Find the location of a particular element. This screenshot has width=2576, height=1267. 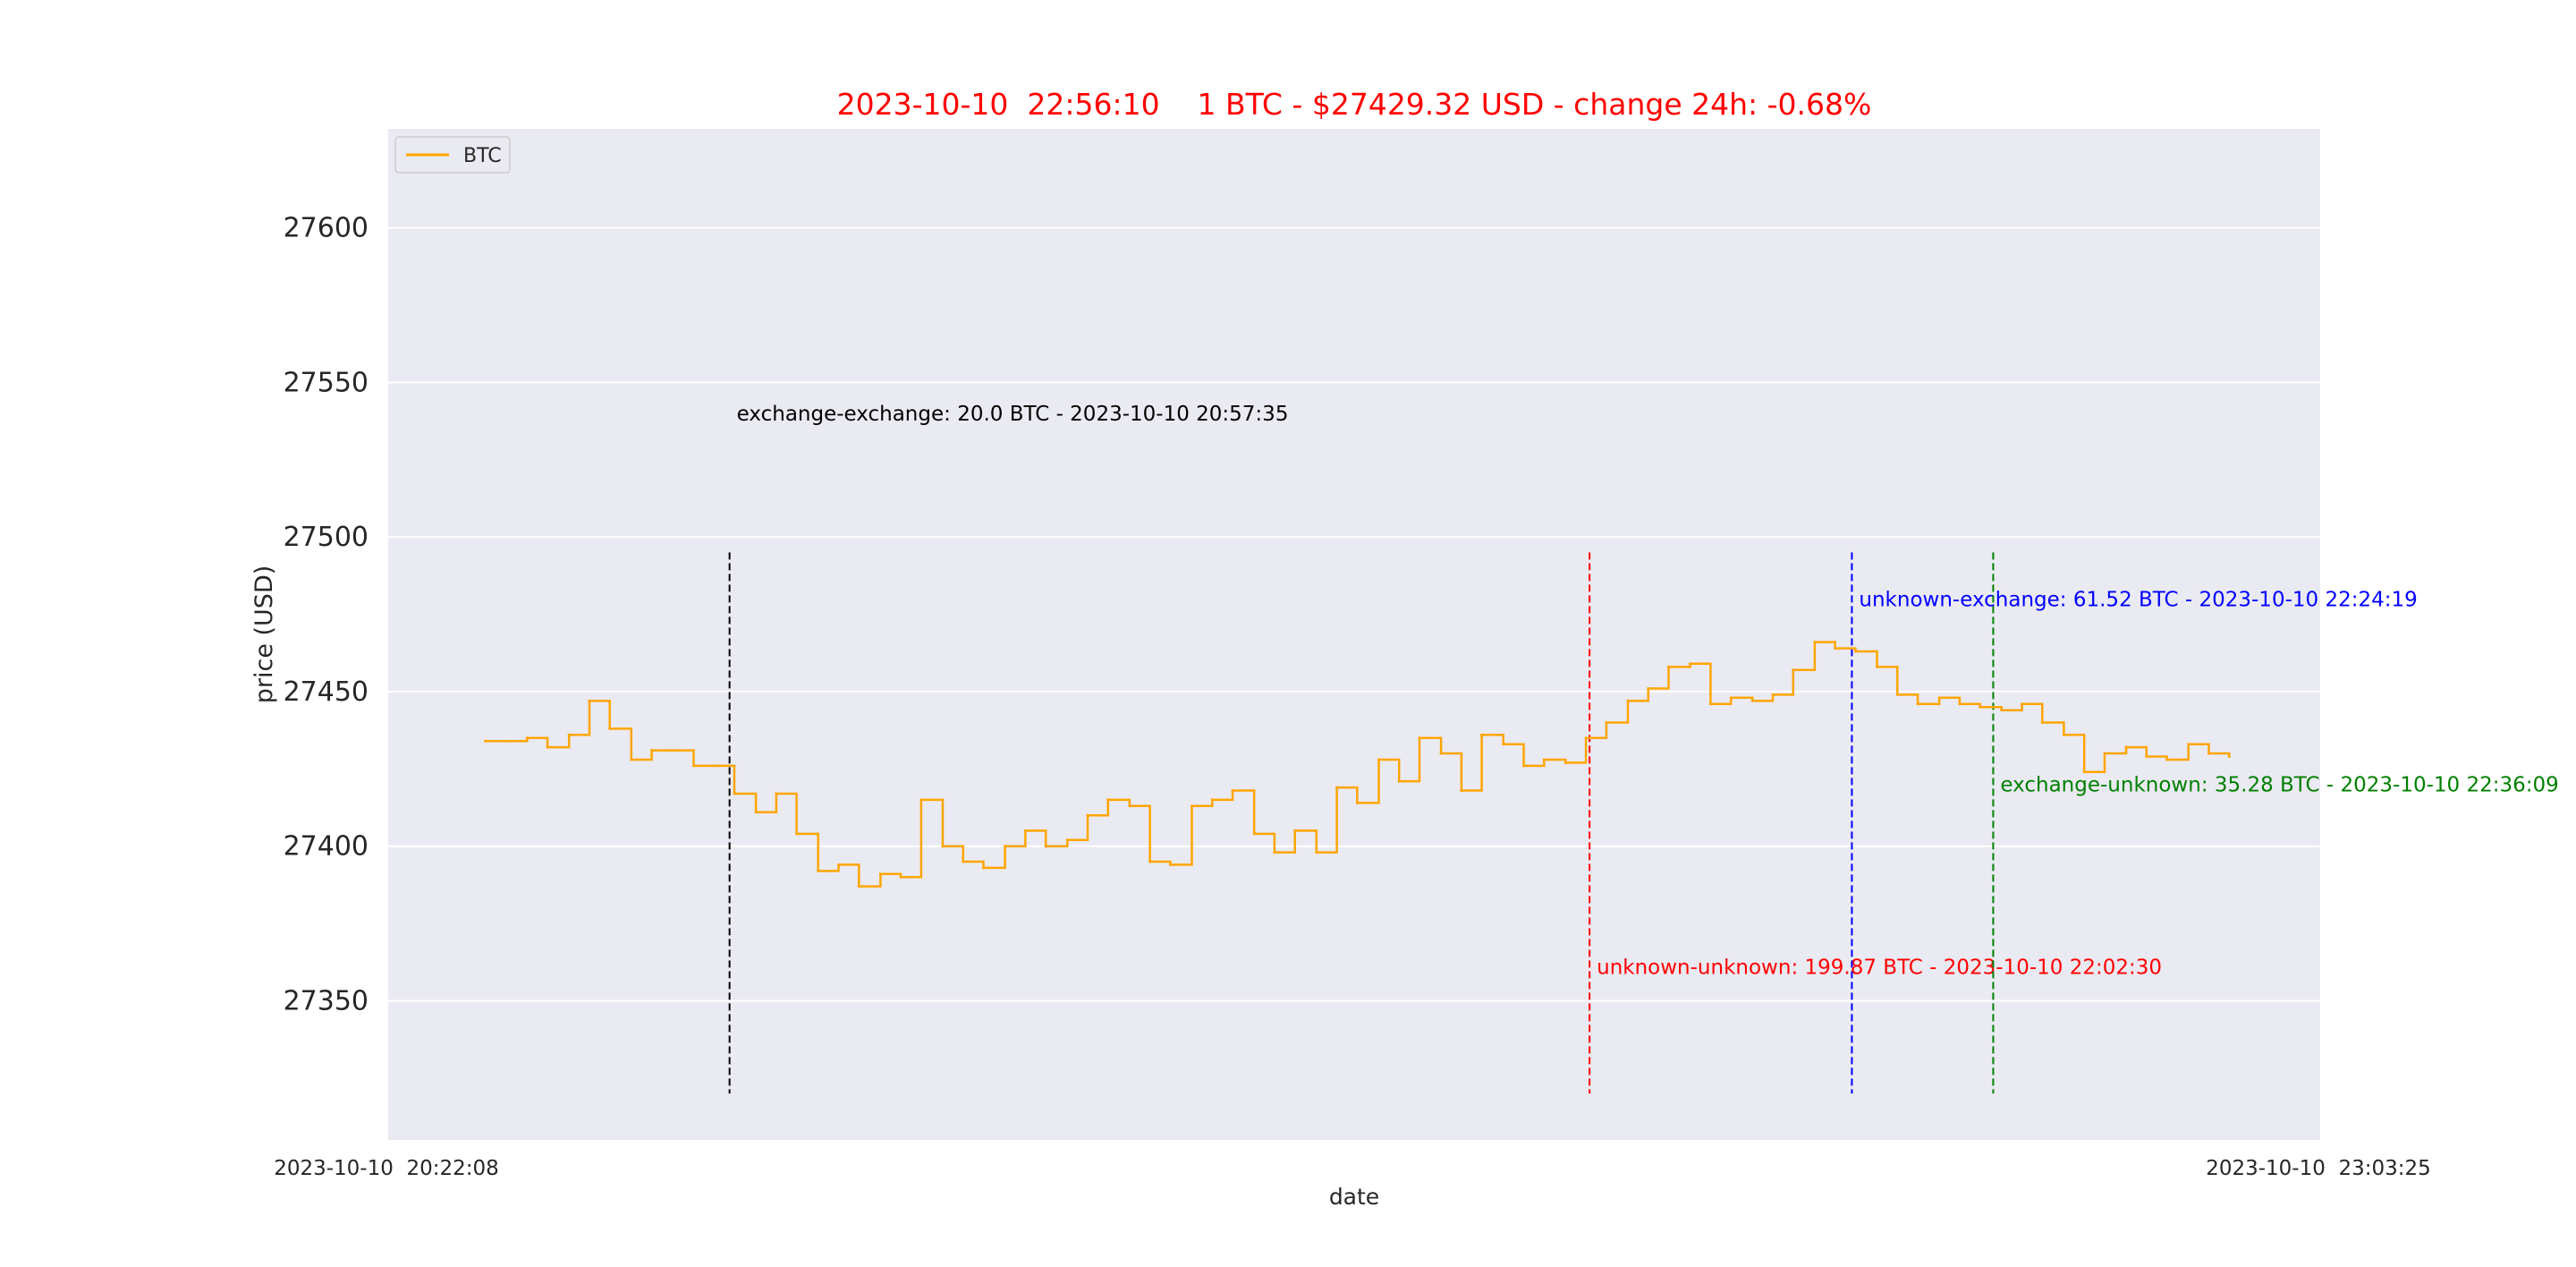

legend-box is located at coordinates (452, 155).